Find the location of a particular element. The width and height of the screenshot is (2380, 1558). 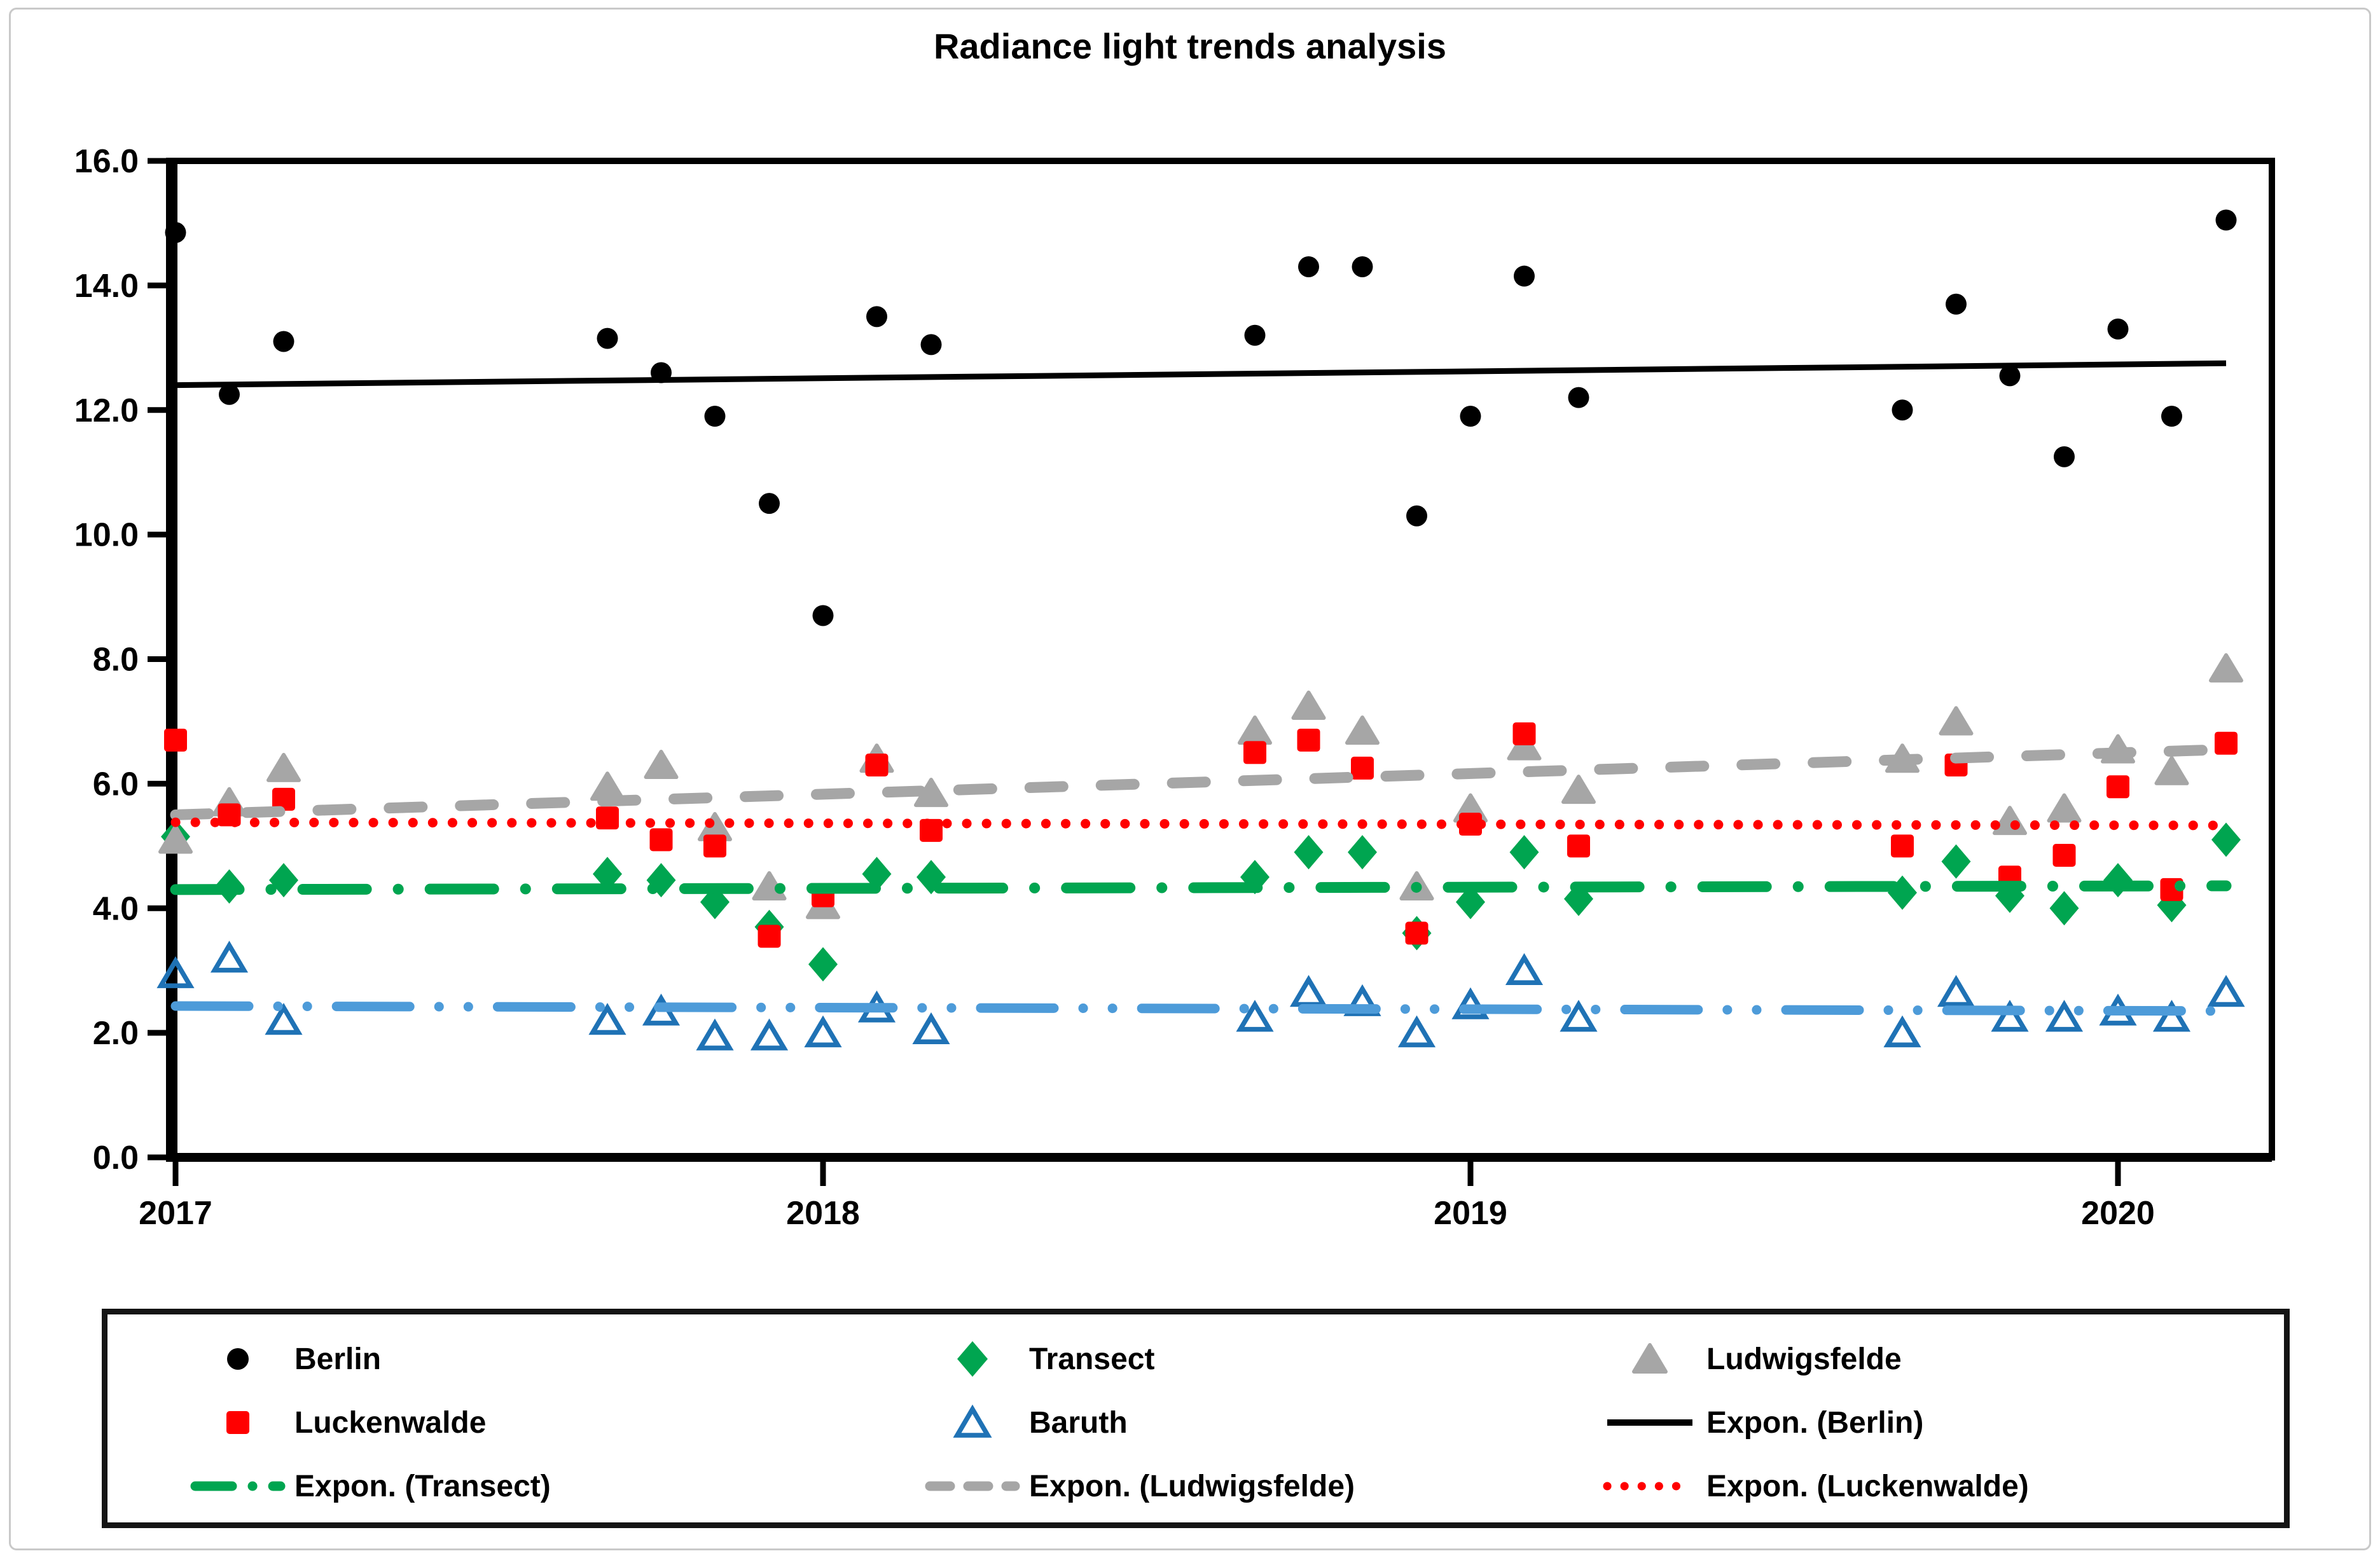

y-tick-label: 14.0 is located at coordinates (106, 286).